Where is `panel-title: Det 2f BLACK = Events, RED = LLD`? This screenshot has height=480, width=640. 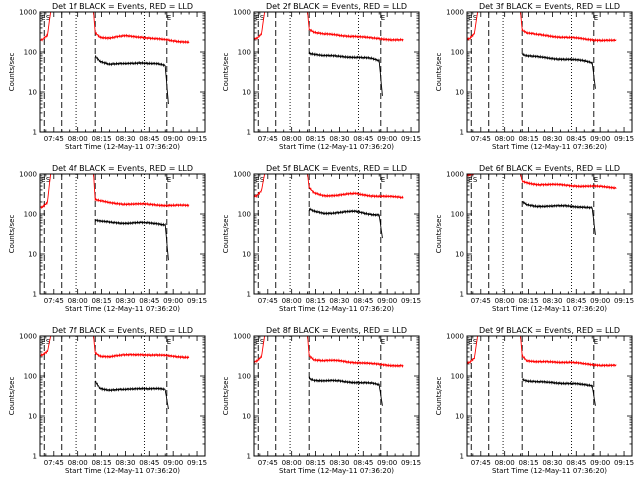 panel-title: Det 2f BLACK = Events, RED = LLD is located at coordinates (336, 6).